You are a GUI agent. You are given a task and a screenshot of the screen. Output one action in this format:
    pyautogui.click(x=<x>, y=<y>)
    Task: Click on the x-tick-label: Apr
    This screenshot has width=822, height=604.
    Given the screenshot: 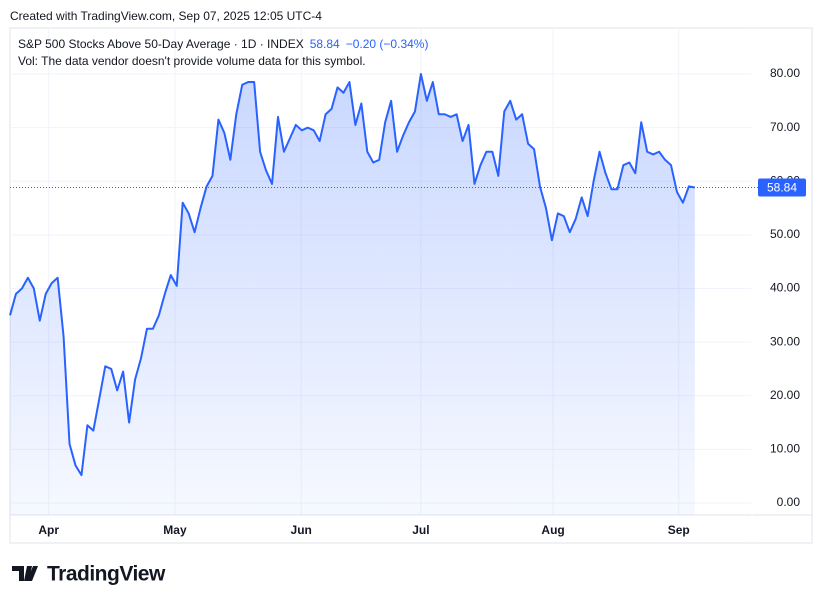 What is the action you would take?
    pyautogui.click(x=48, y=530)
    